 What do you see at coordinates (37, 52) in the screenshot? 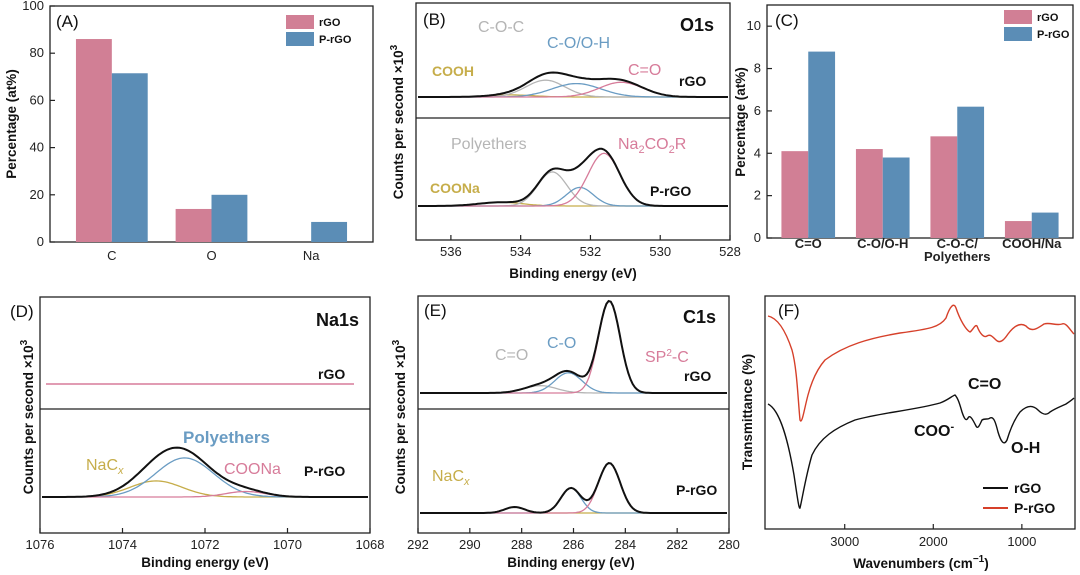
I see `ytick-label: 80` at bounding box center [37, 52].